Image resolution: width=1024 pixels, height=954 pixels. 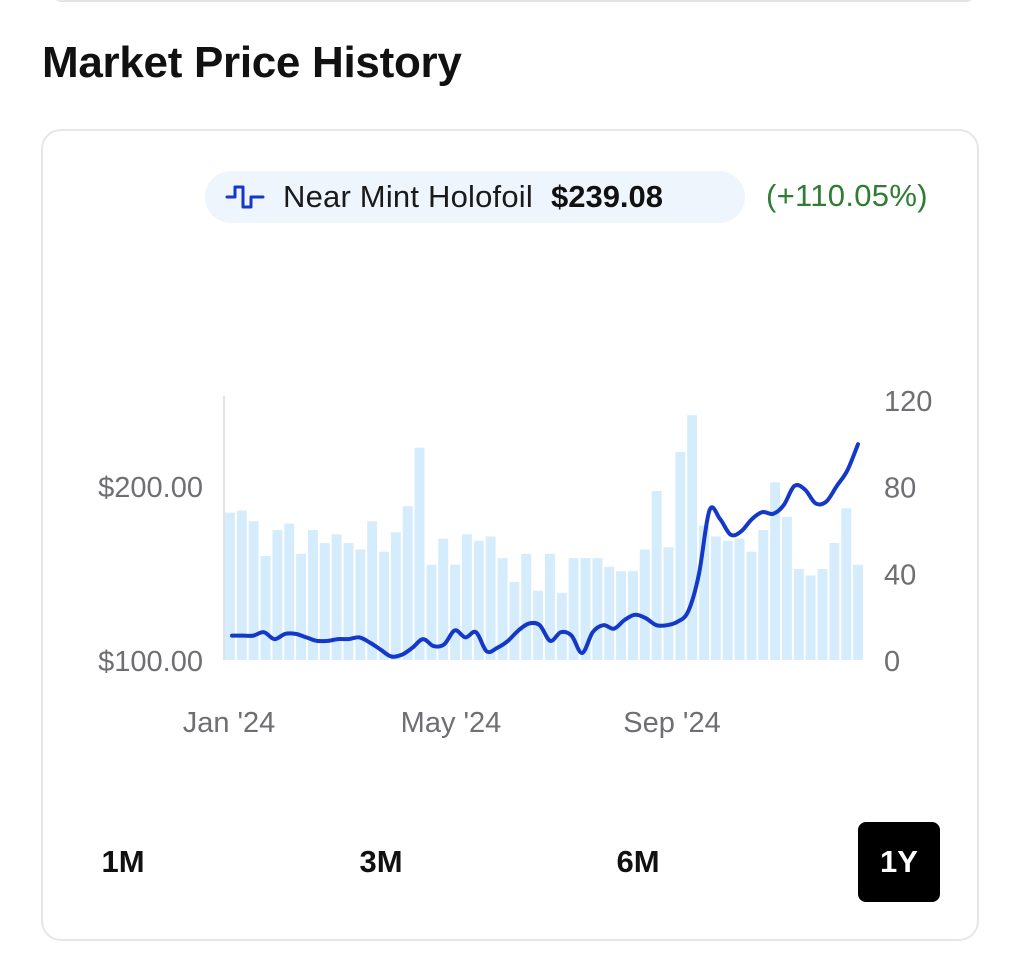 What do you see at coordinates (545, 550) in the screenshot?
I see `price-line` at bounding box center [545, 550].